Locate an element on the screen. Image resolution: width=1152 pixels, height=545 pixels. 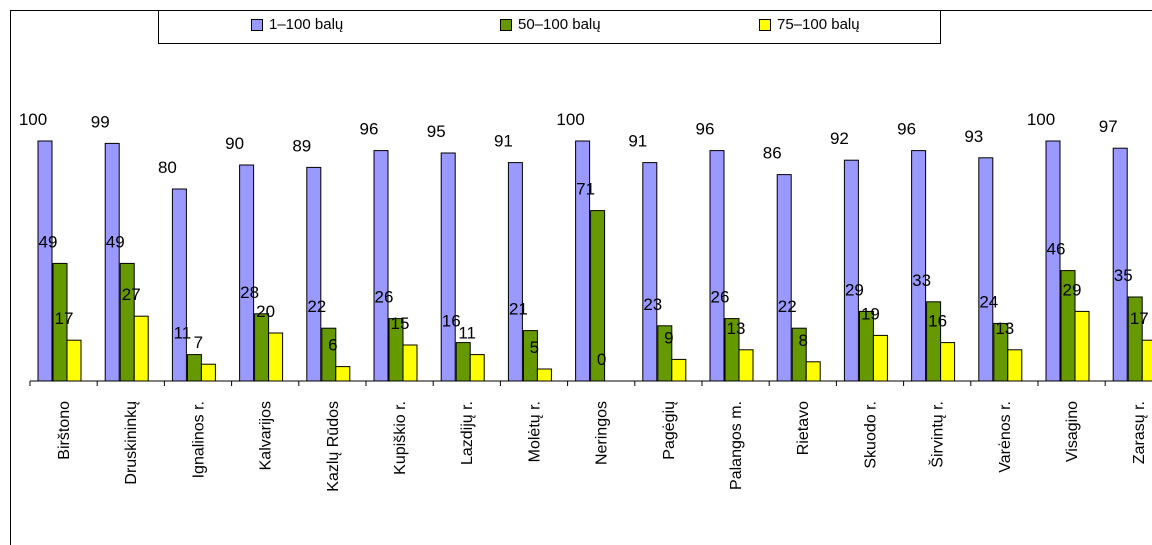
data-label-s2: 21 is located at coordinates (518, 309).